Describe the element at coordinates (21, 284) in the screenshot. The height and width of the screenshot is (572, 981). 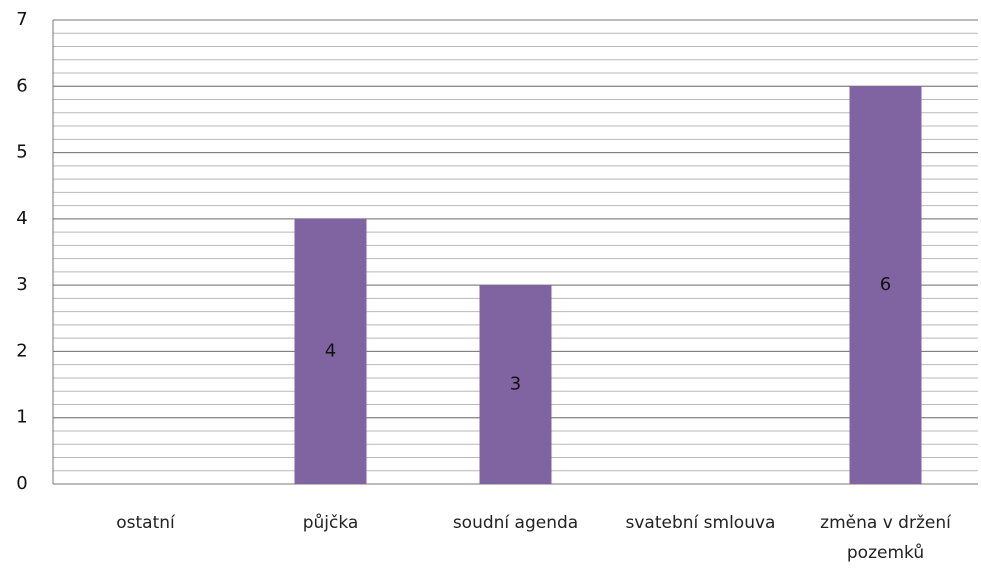
I see `y-tick-label: 3` at that location.